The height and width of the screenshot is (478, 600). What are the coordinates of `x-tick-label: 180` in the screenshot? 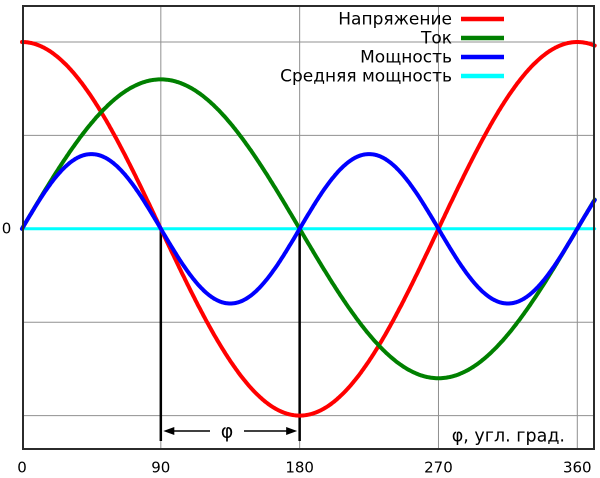 It's located at (299, 468).